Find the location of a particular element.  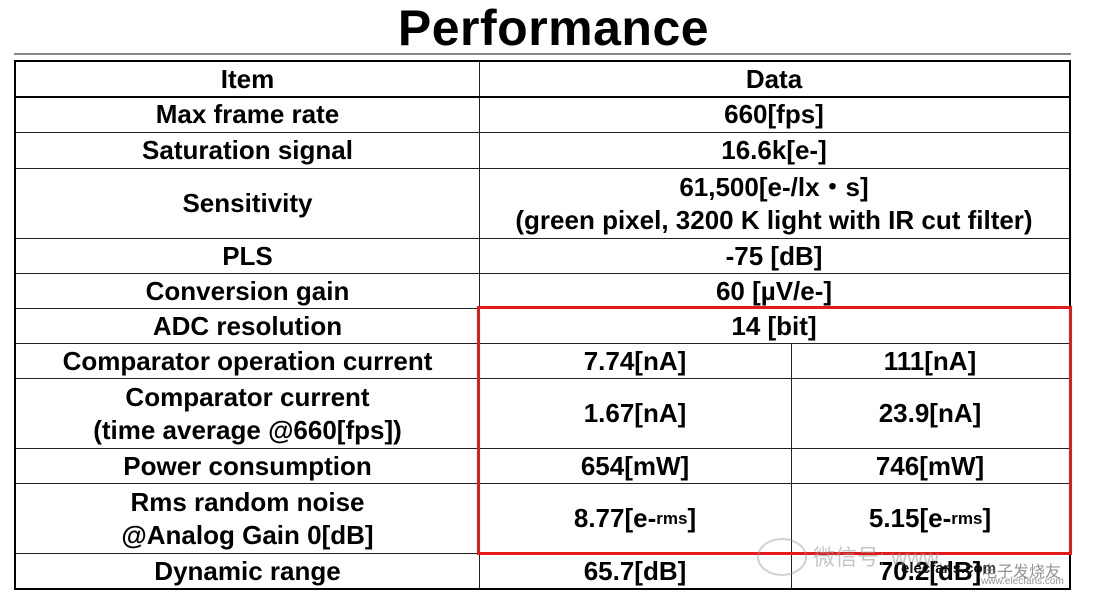

row-item-max-frame-rate: Max frame rate is located at coordinates (247, 114).